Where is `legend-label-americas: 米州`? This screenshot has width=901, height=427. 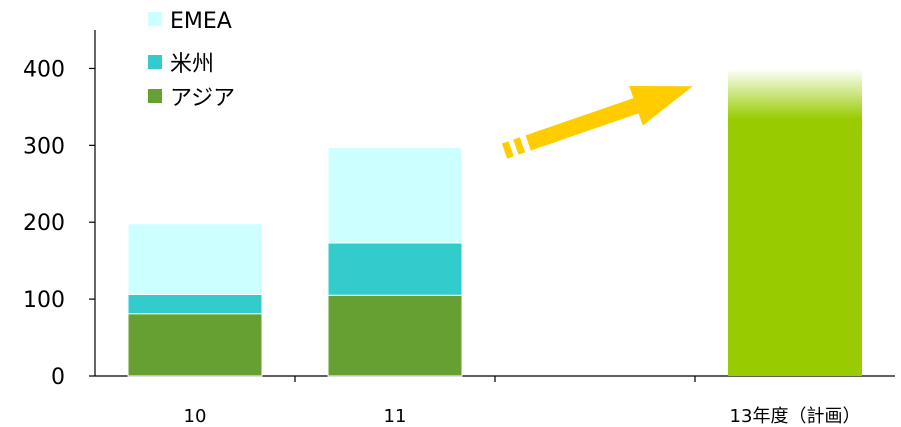 legend-label-americas: 米州 is located at coordinates (192, 64).